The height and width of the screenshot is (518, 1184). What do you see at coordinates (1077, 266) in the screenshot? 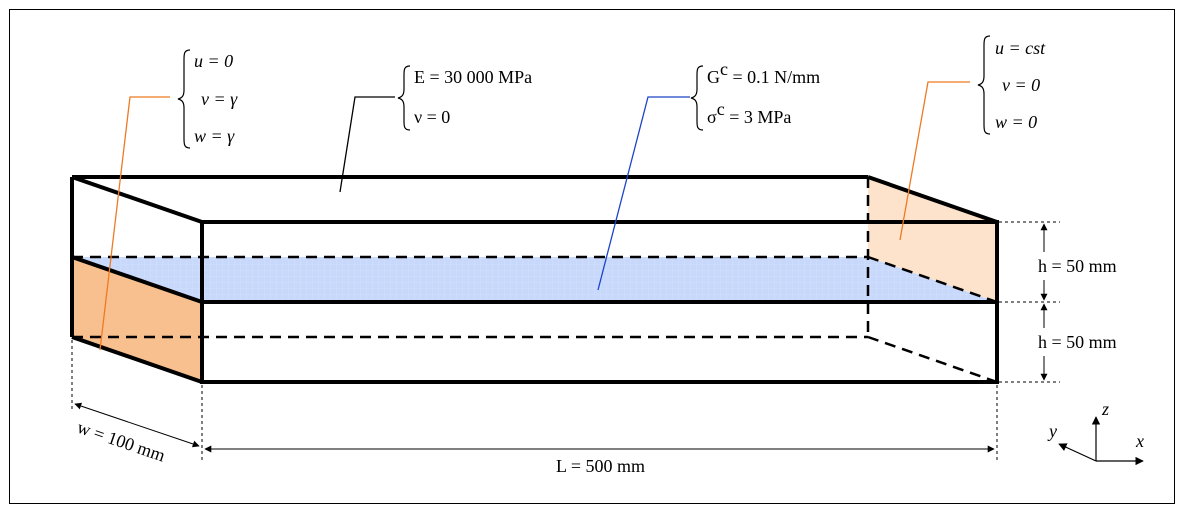
I see `height-upper-label: h = 50 mm` at bounding box center [1077, 266].